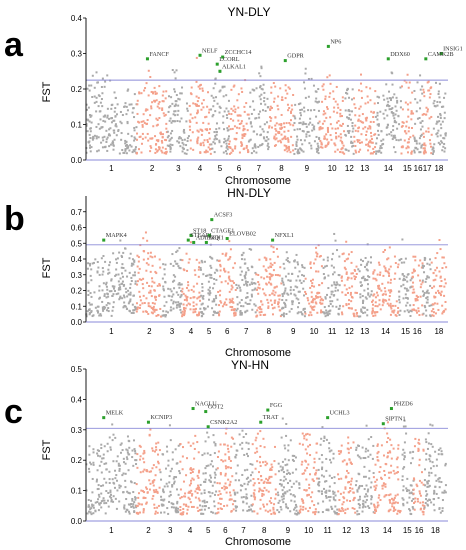 Image resolution: width=466 pixels, height=550 pixels. What do you see at coordinates (269, 331) in the screenshot?
I see `xtick-label: 8` at bounding box center [269, 331].